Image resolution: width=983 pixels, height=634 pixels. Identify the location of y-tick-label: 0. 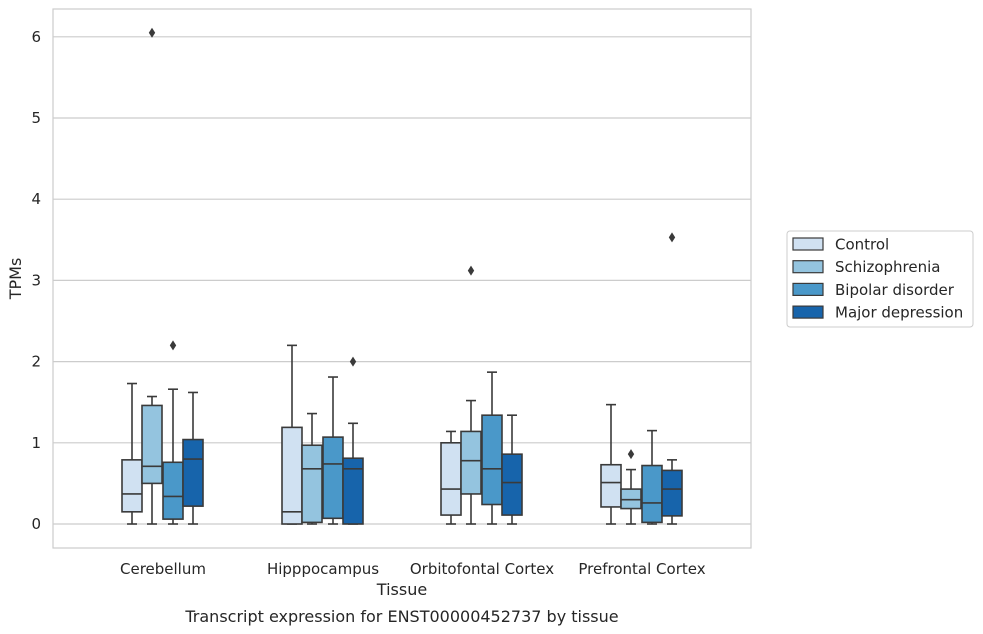
(36, 524).